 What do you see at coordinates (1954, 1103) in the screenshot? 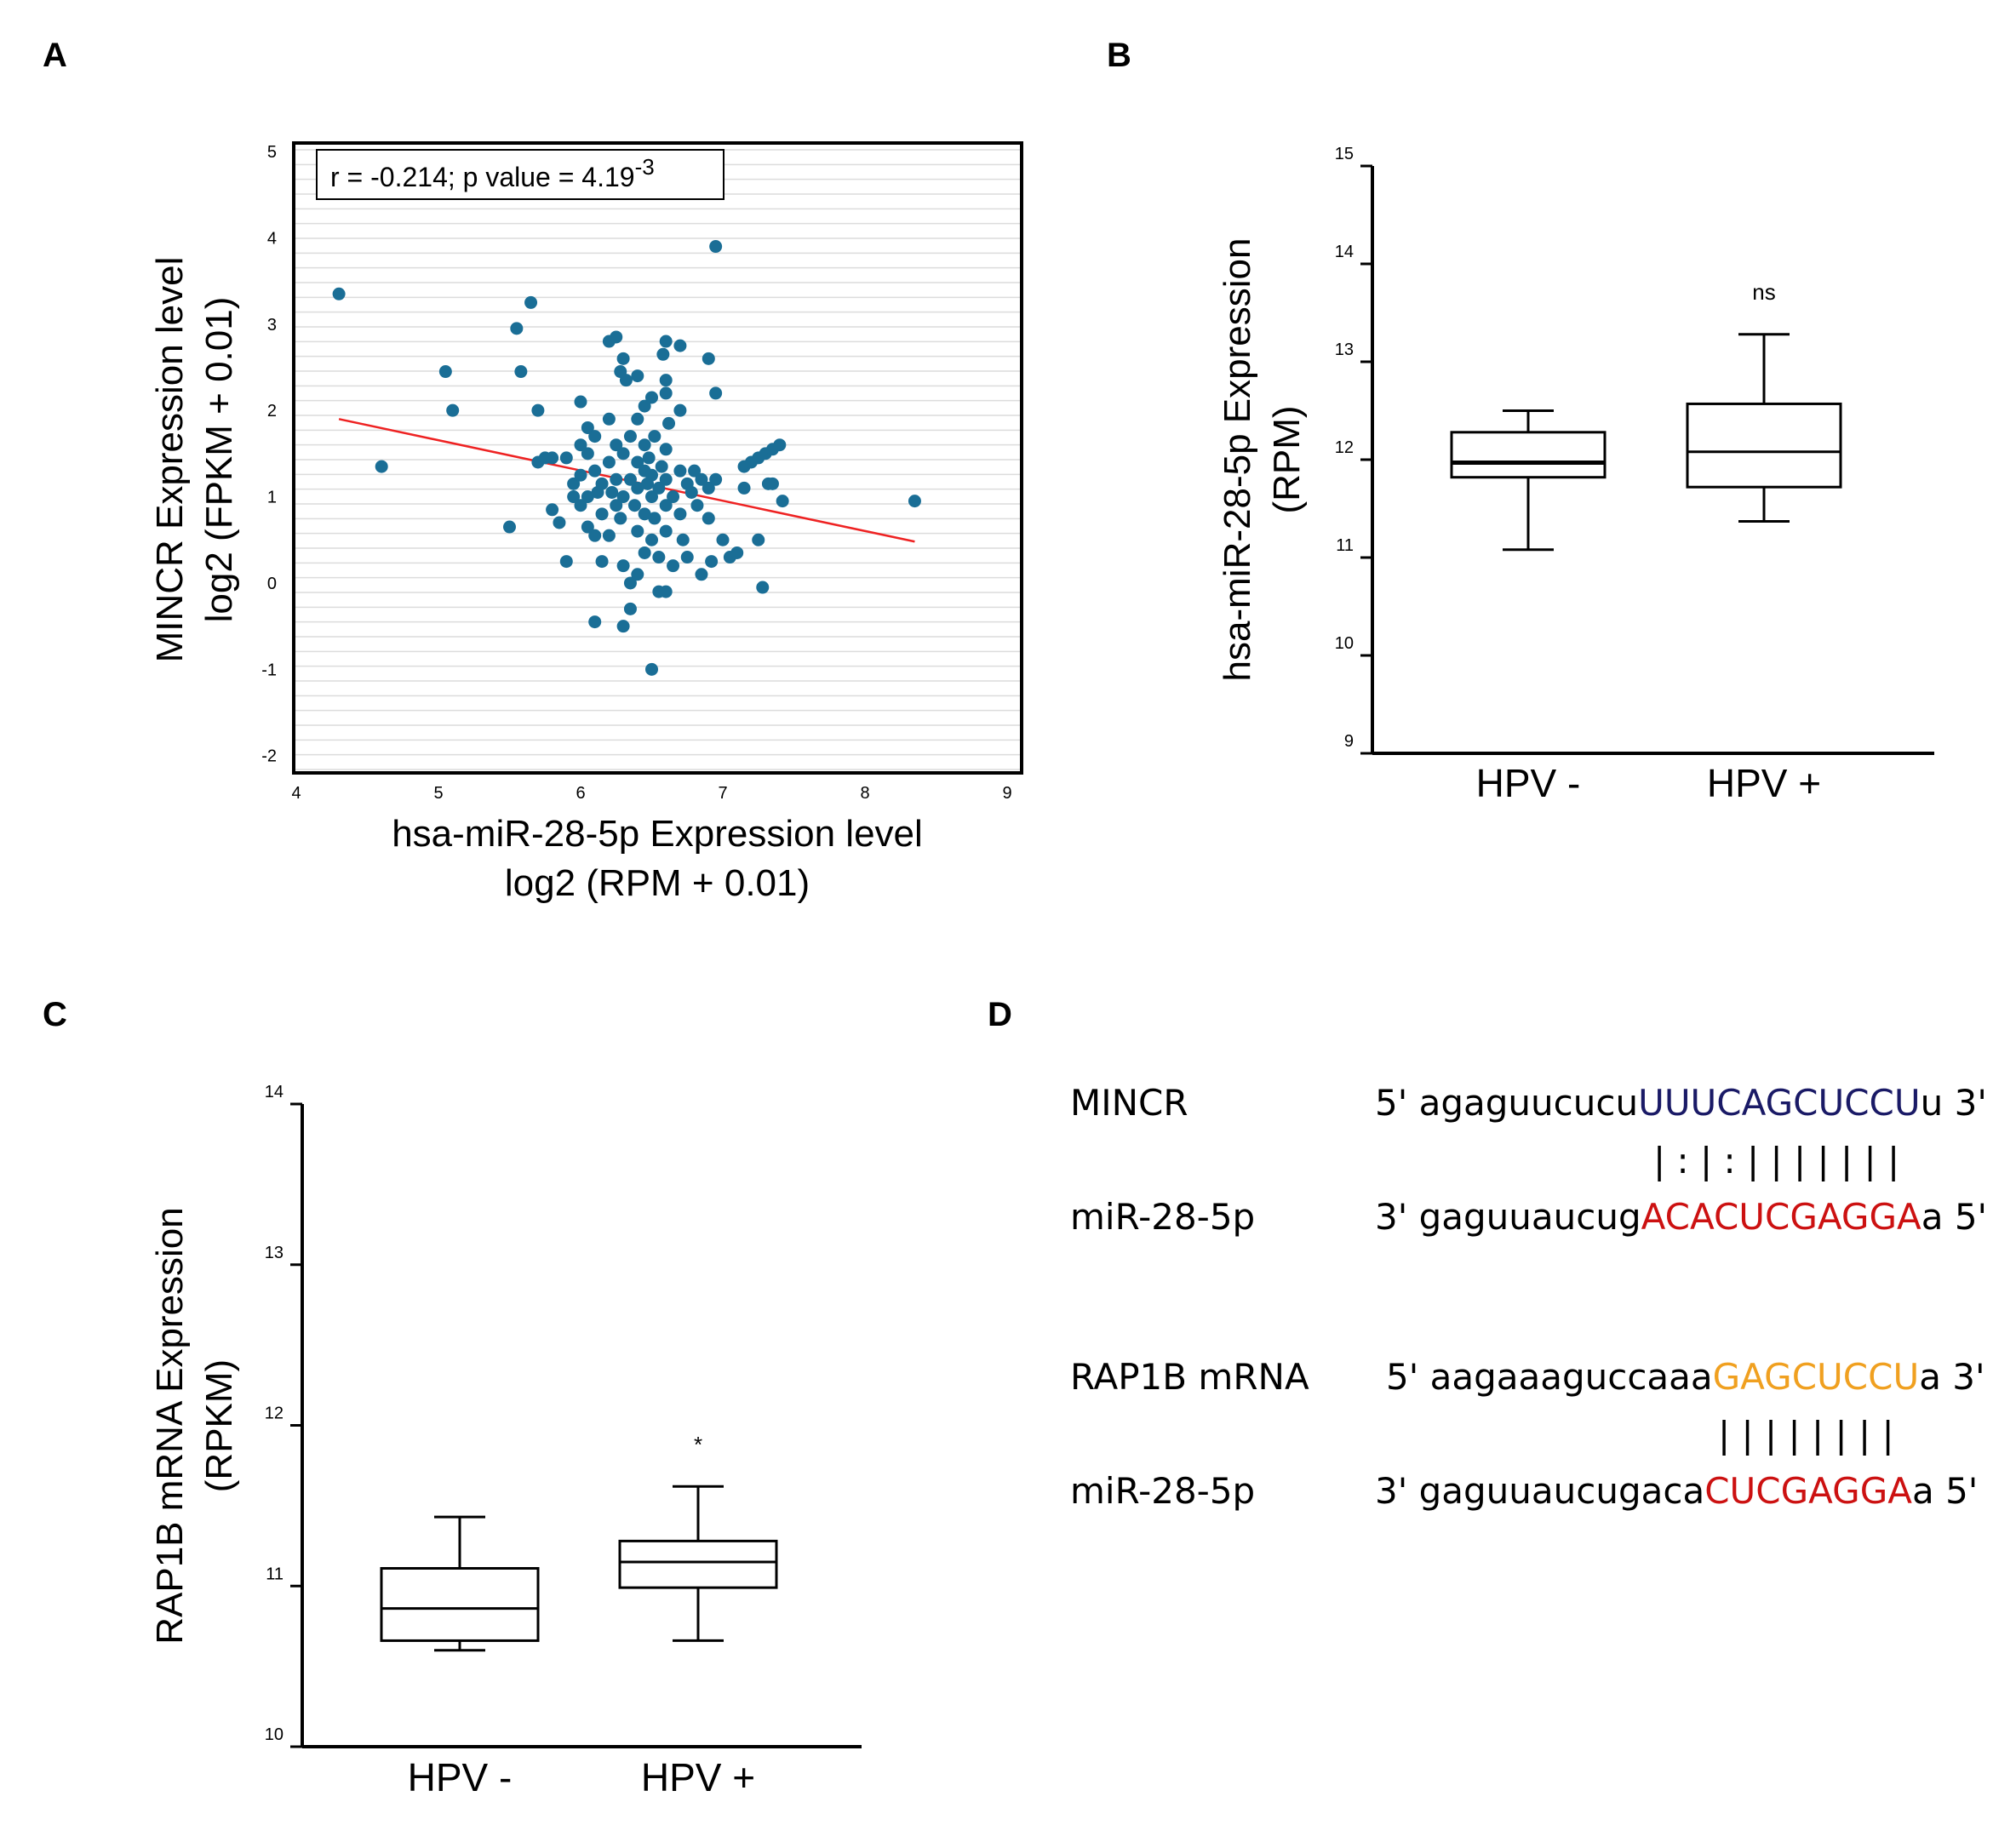
I see `alignment-1-top-suffix: u 3'` at bounding box center [1954, 1103].